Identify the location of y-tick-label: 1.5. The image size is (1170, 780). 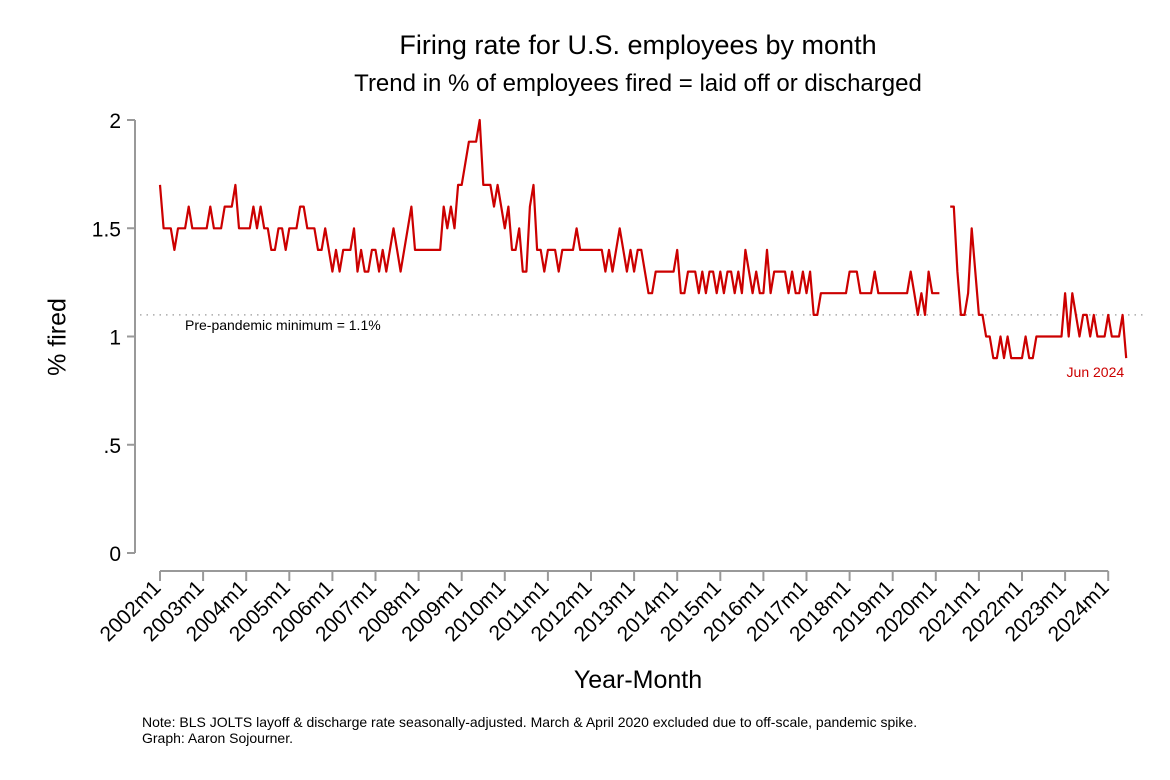
(106, 229).